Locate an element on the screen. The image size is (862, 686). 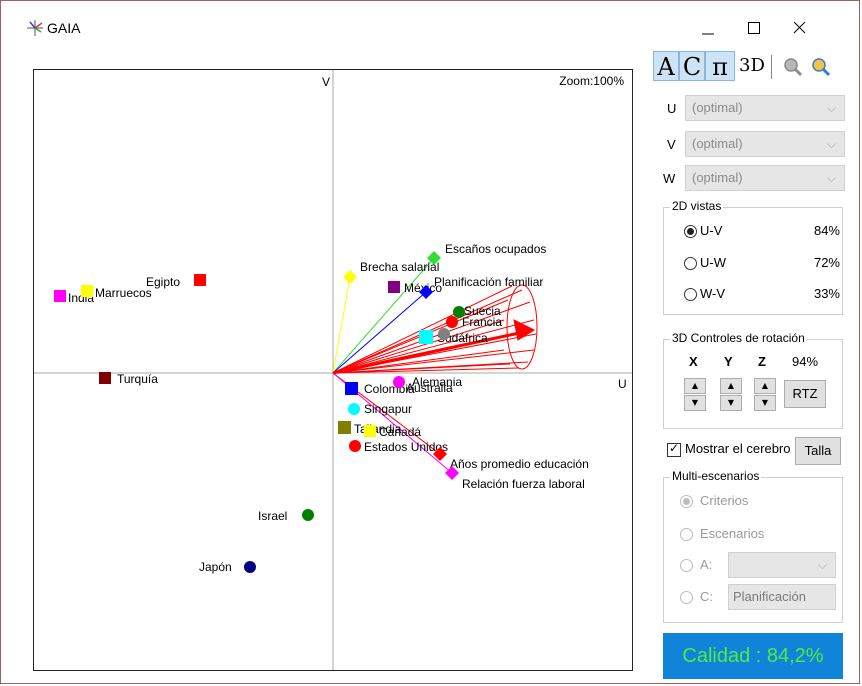
zoom-out-icon is located at coordinates (793, 67).